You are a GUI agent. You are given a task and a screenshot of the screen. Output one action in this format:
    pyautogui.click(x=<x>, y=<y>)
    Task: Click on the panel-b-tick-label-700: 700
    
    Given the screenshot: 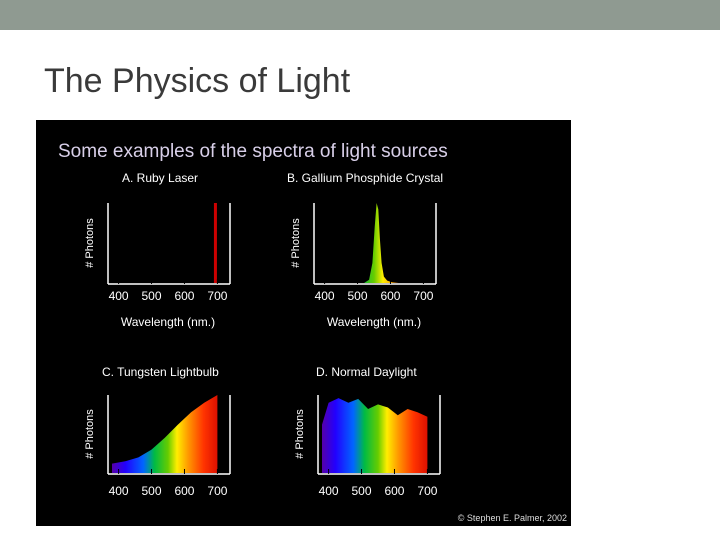 What is the action you would take?
    pyautogui.click(x=423, y=296)
    